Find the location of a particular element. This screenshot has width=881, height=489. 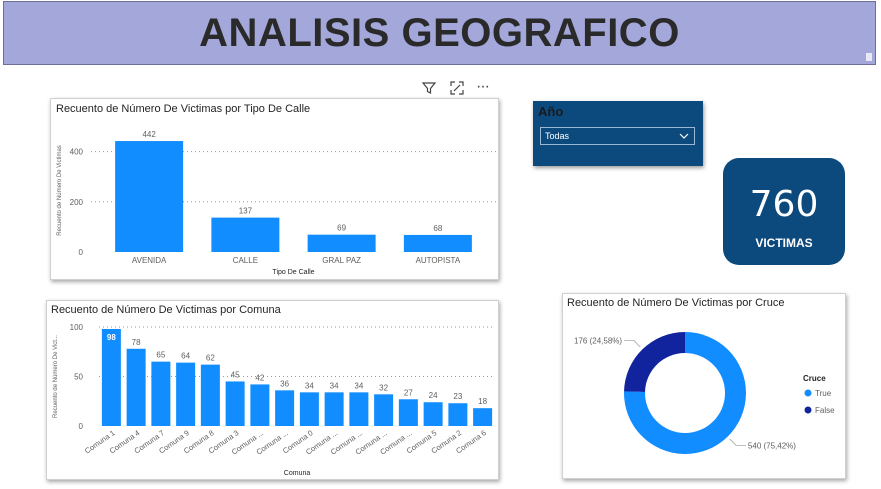

year-slicer: Año Todas is located at coordinates (618, 133).